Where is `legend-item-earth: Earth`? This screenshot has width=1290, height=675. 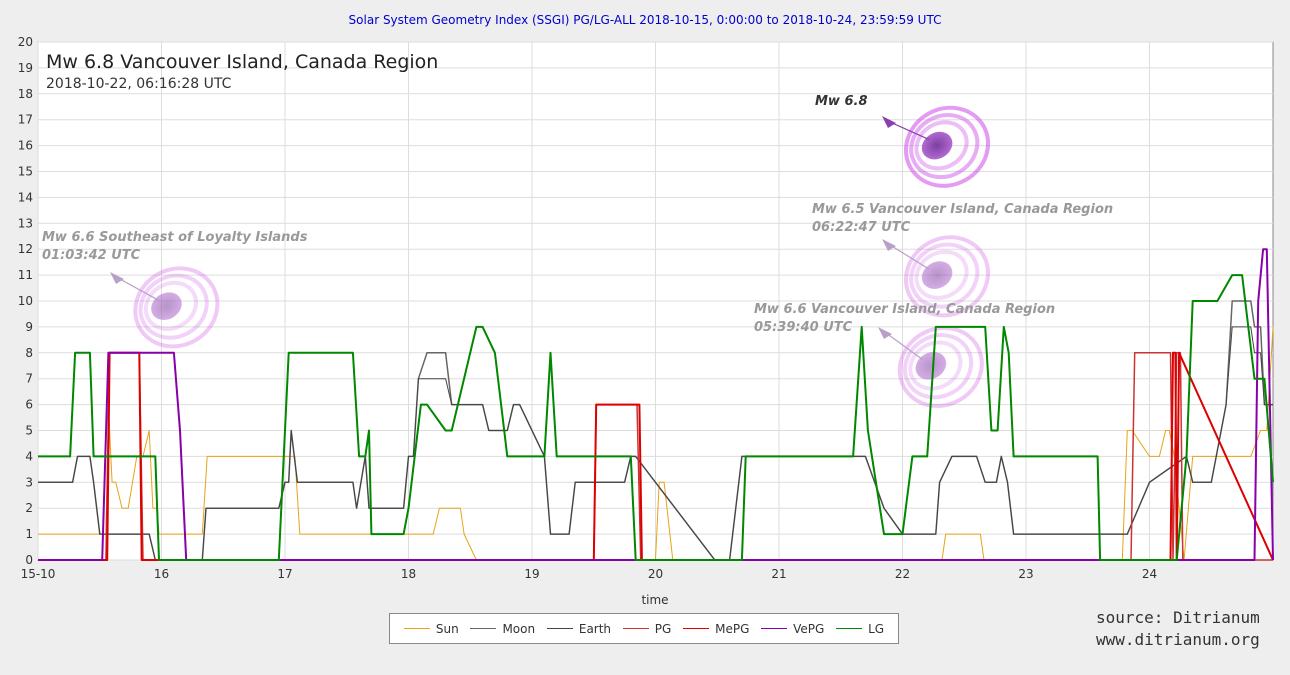 legend-item-earth: Earth is located at coordinates (579, 628).